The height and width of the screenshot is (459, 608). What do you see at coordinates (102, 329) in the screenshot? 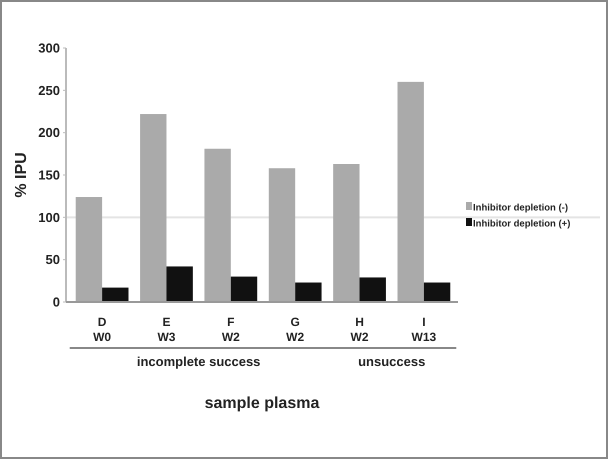
I see `x-tick-label: D W0` at bounding box center [102, 329].